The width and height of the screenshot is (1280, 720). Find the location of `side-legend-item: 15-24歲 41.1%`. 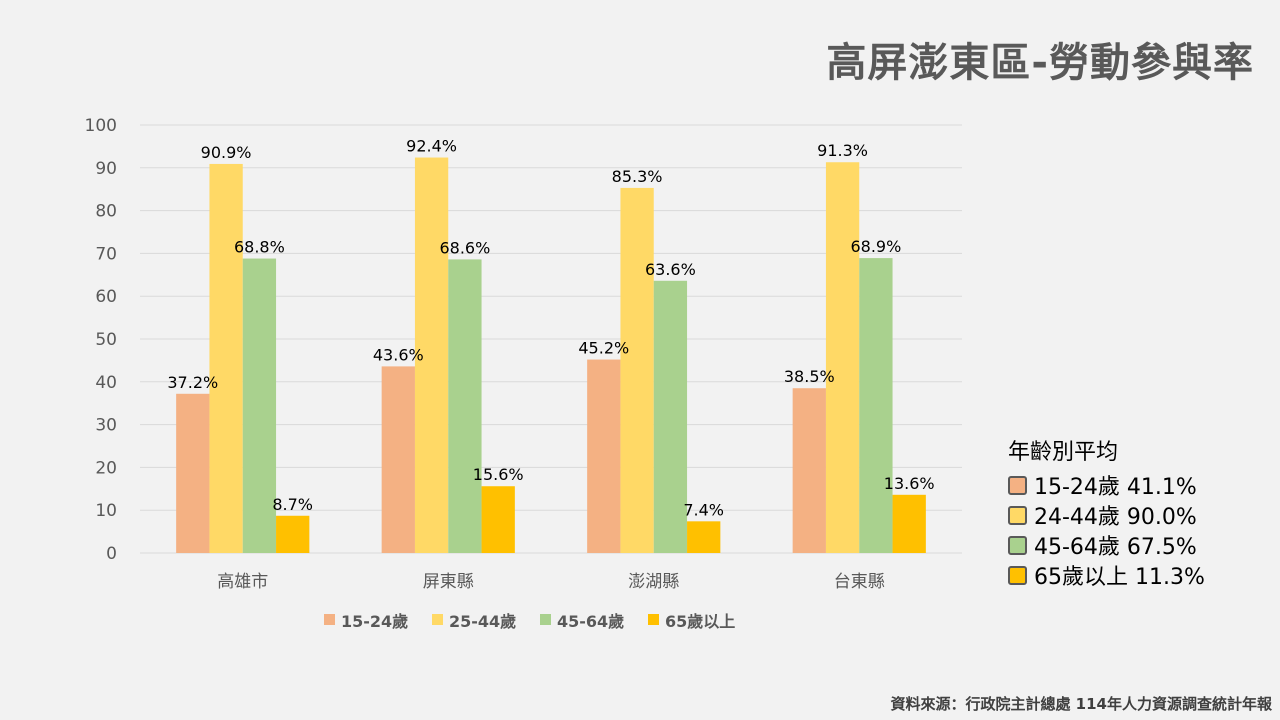

side-legend-item: 15-24歲 41.1% is located at coordinates (1106, 485).